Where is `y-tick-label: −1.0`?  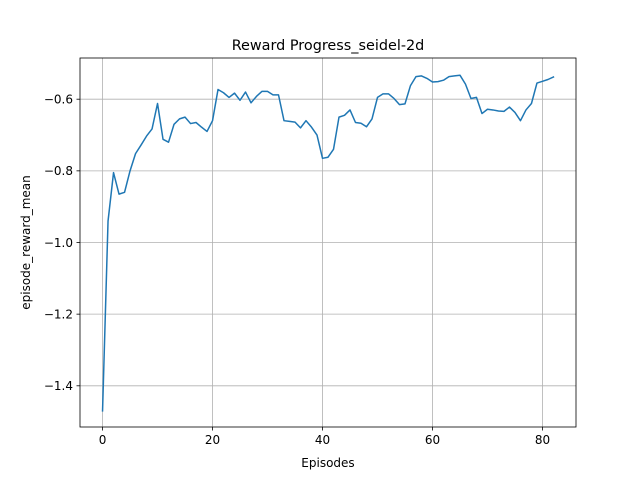 y-tick-label: −1.0 is located at coordinates (58, 243).